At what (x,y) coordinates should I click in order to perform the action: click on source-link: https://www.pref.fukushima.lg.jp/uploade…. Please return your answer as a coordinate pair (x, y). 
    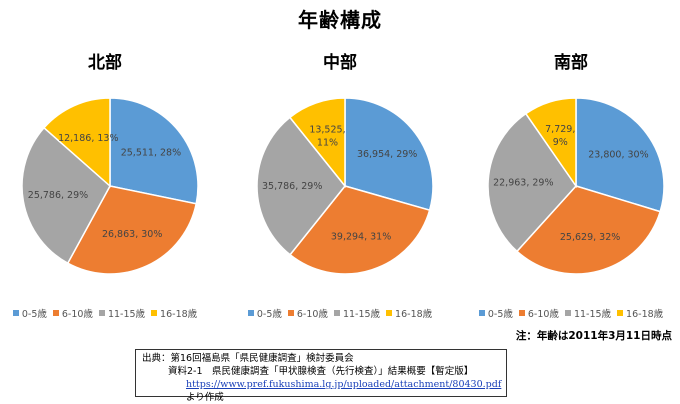
    Looking at the image, I should click on (344, 384).